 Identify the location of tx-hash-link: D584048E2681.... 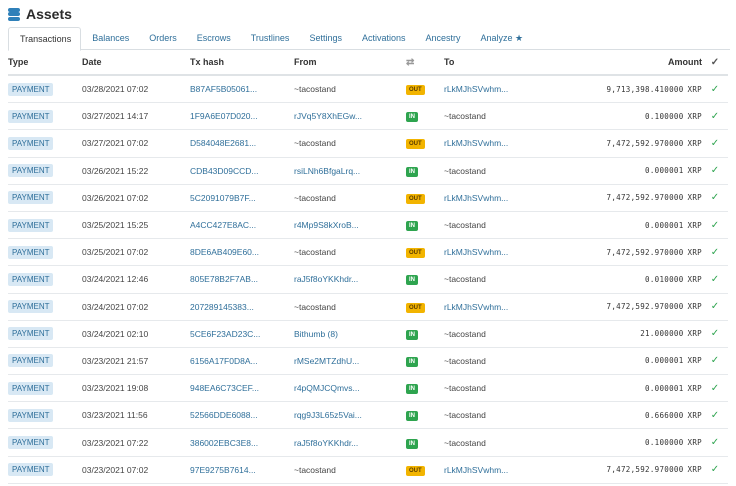
(242, 143).